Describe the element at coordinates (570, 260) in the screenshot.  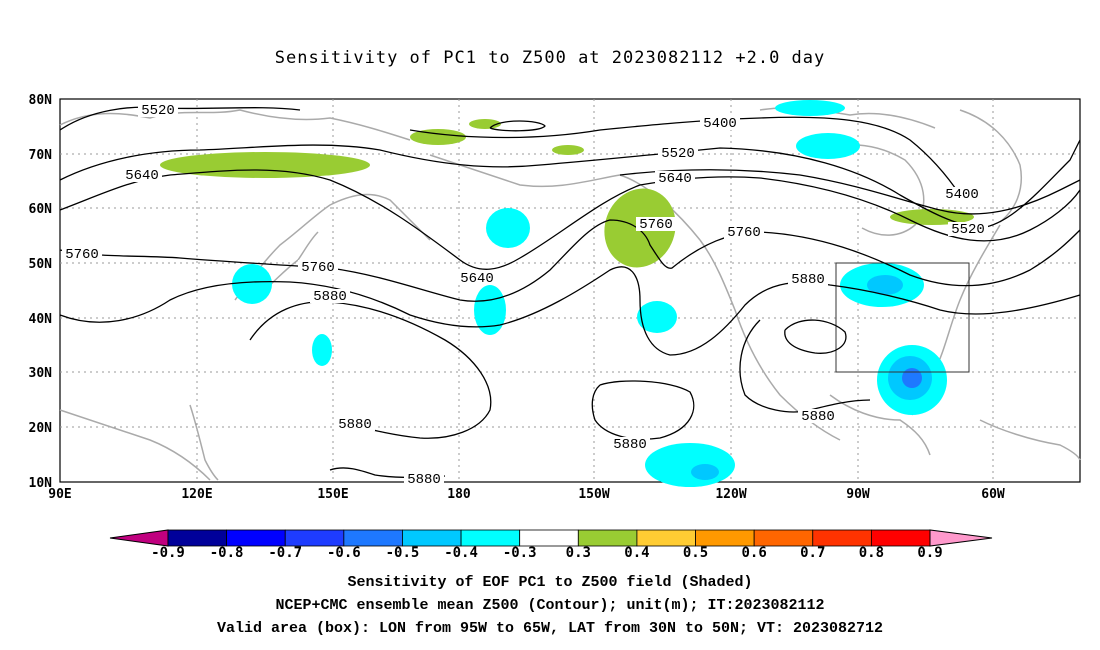
I see `contour-5760-mid` at that location.